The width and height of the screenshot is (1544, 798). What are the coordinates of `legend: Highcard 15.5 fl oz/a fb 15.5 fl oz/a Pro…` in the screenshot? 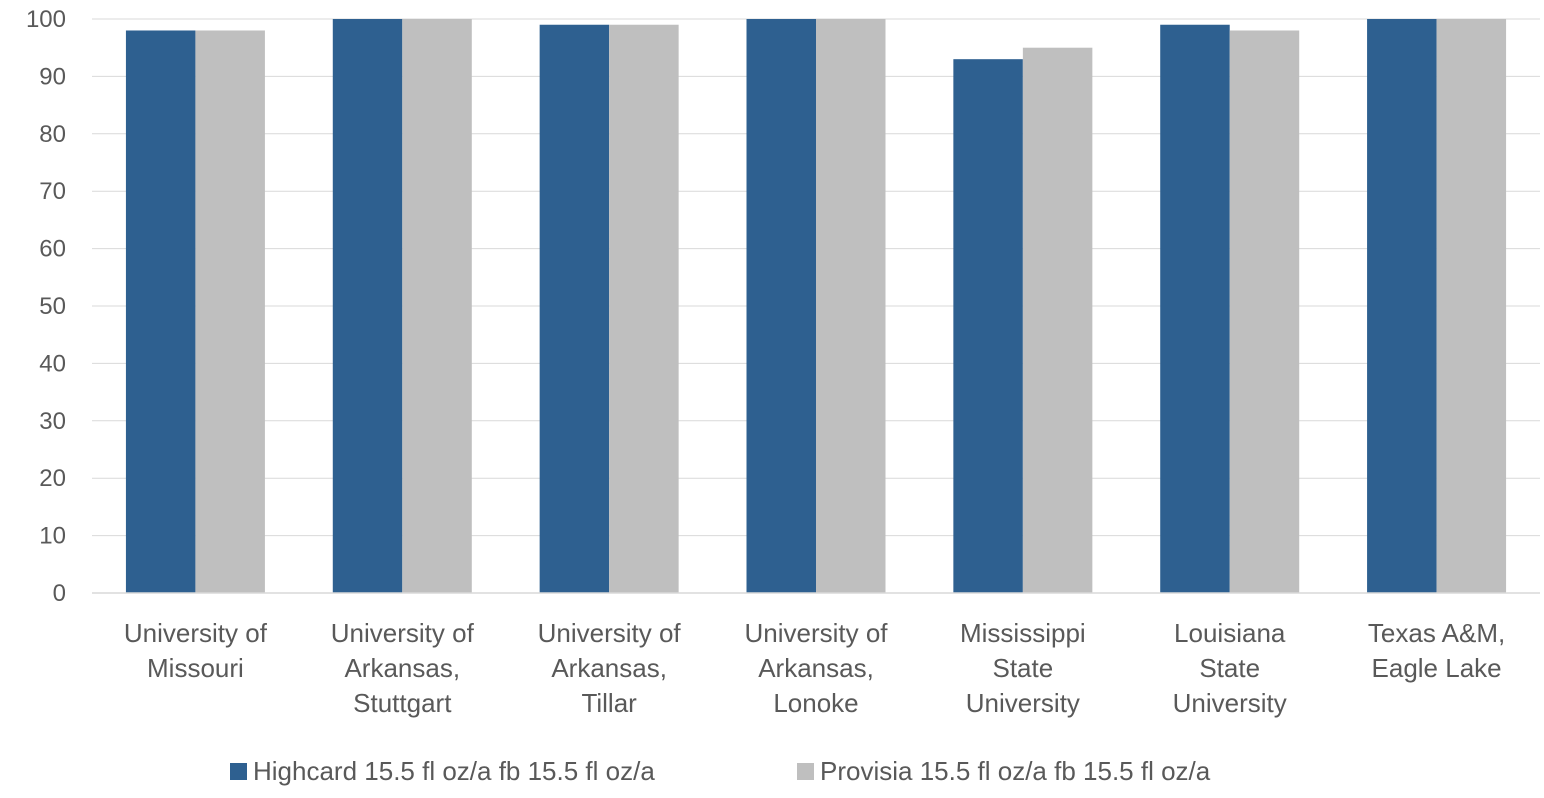 It's located at (720, 771).